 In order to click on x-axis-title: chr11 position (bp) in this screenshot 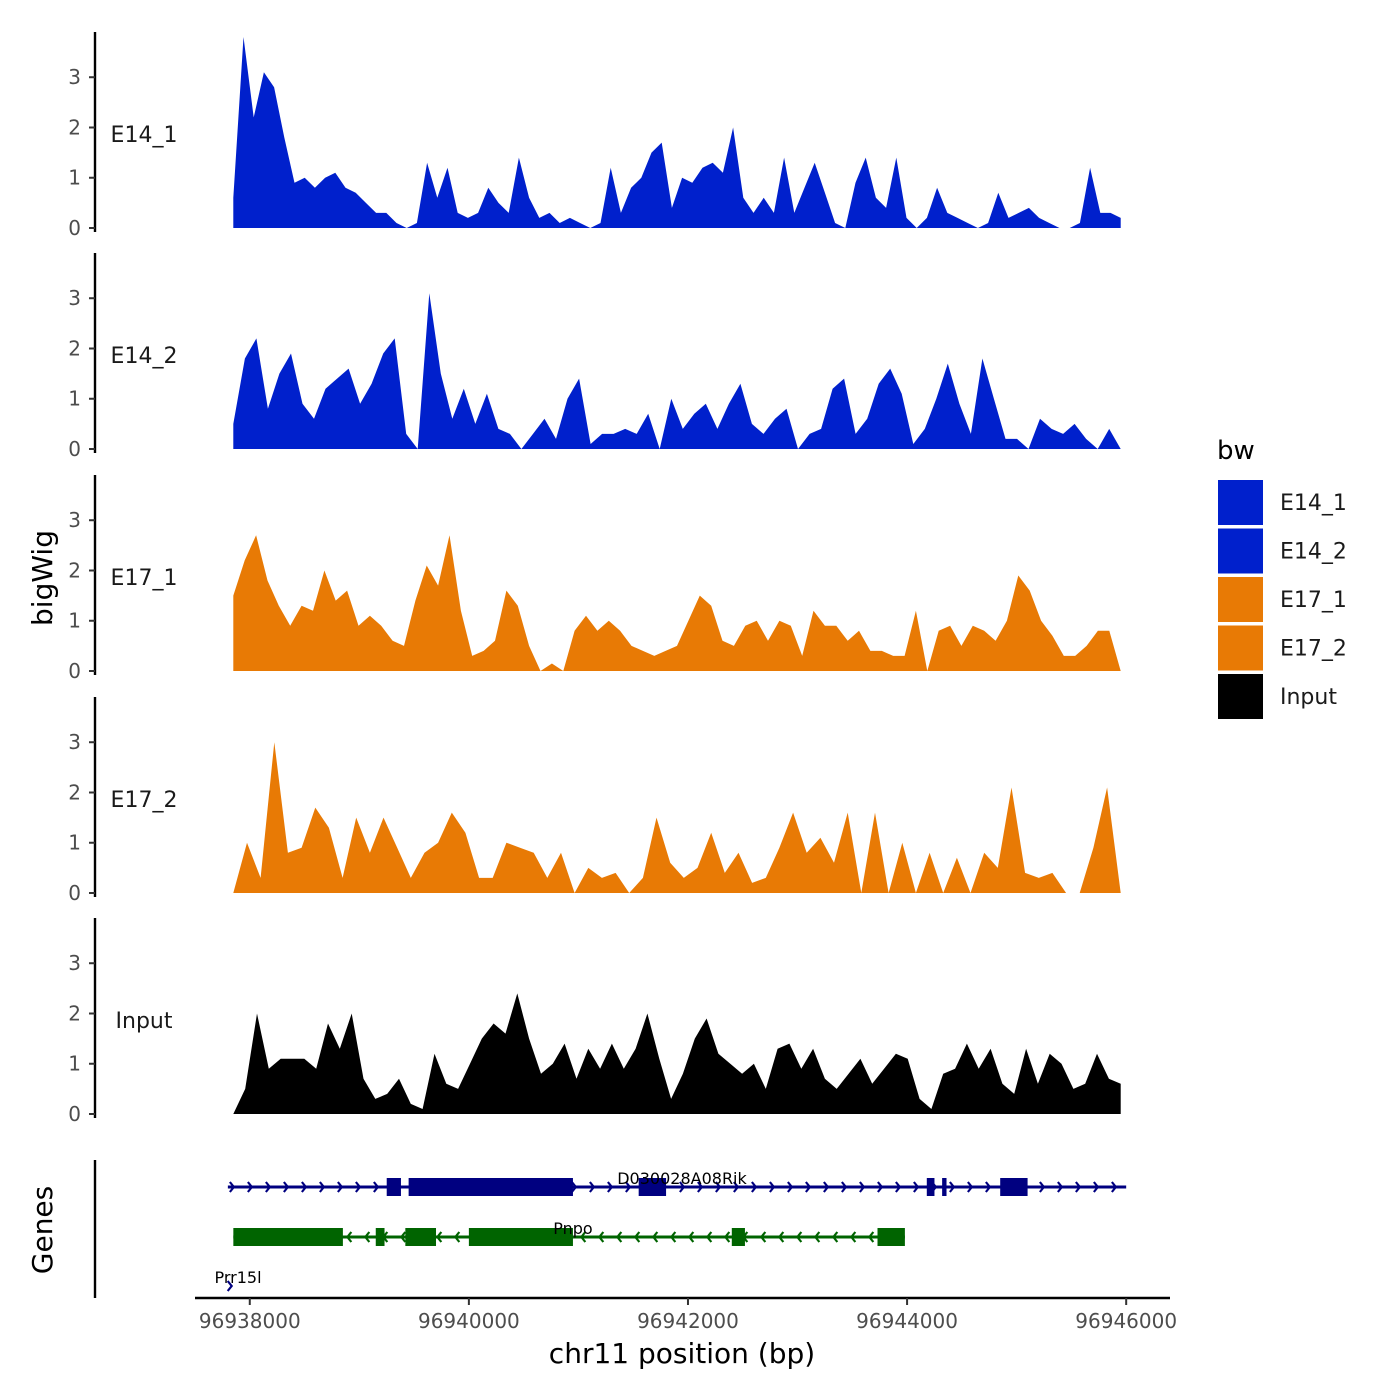, I will do `click(682, 1353)`.